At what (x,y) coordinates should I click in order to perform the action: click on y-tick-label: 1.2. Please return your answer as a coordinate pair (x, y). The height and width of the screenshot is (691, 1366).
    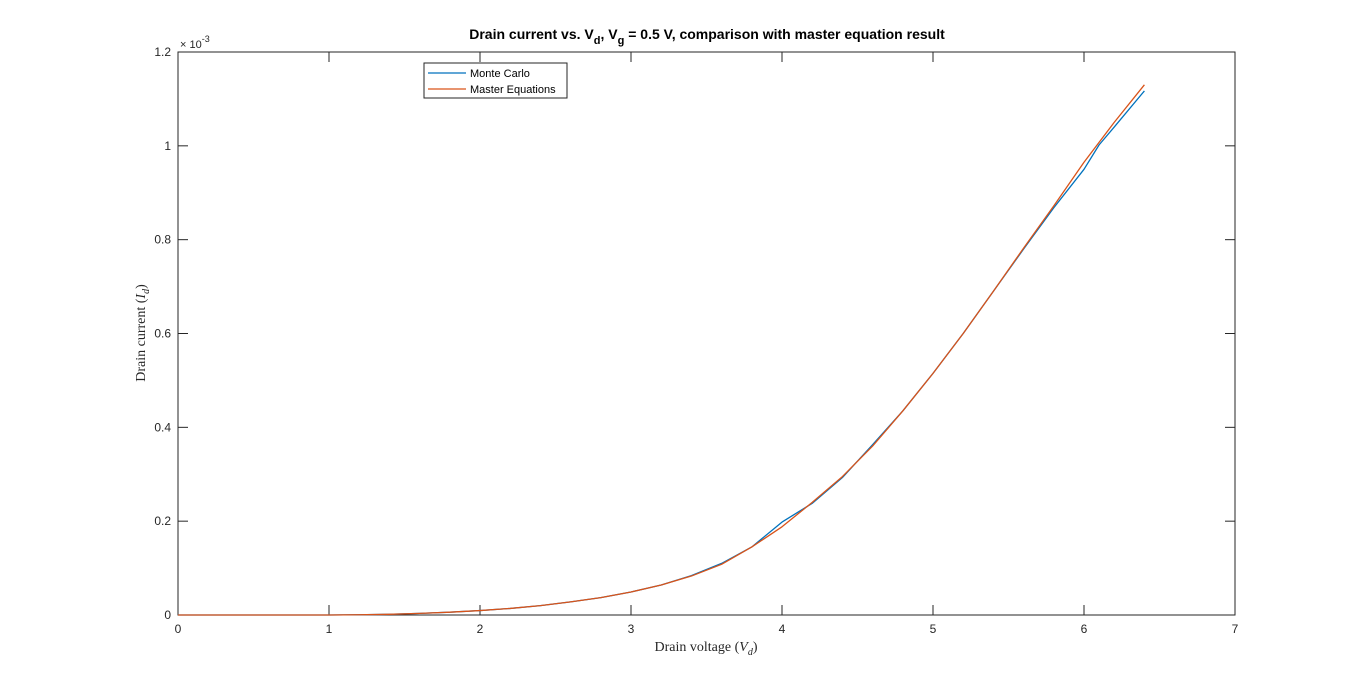
    Looking at the image, I should click on (162, 52).